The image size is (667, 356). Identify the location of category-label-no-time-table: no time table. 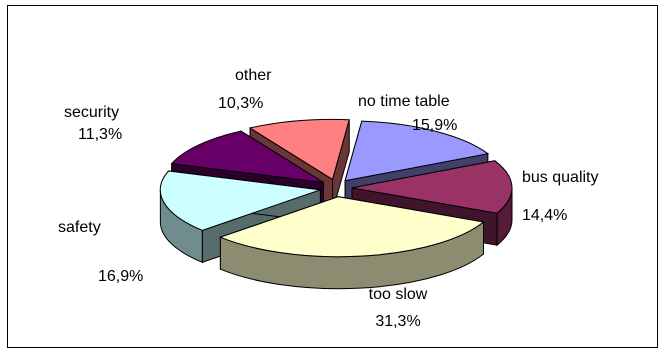
(404, 101).